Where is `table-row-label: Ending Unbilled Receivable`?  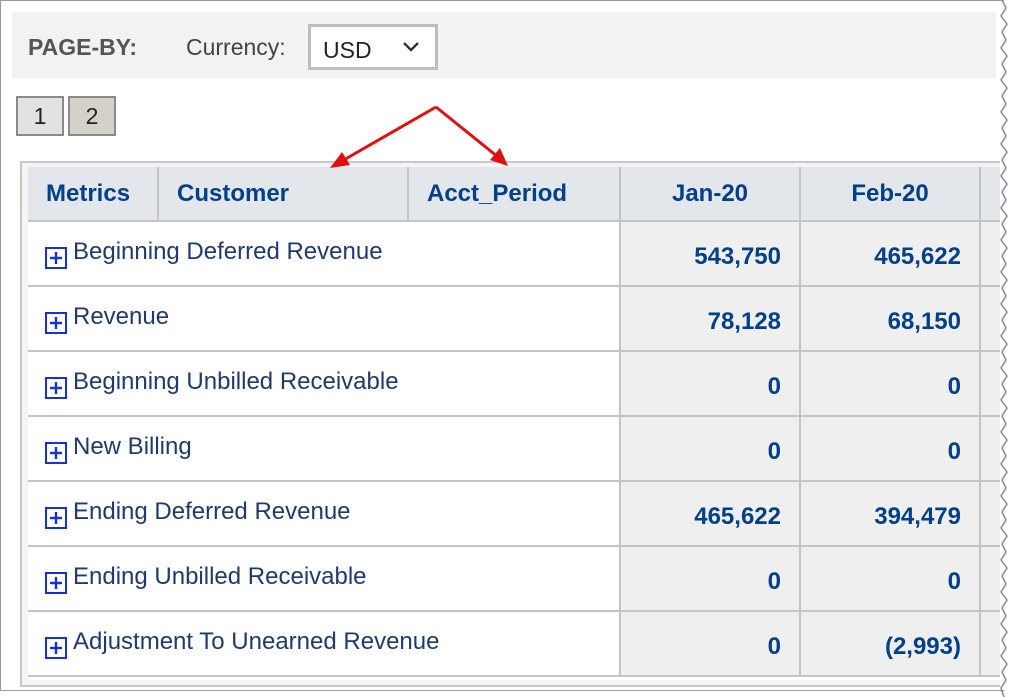 table-row-label: Ending Unbilled Receivable is located at coordinates (324, 579).